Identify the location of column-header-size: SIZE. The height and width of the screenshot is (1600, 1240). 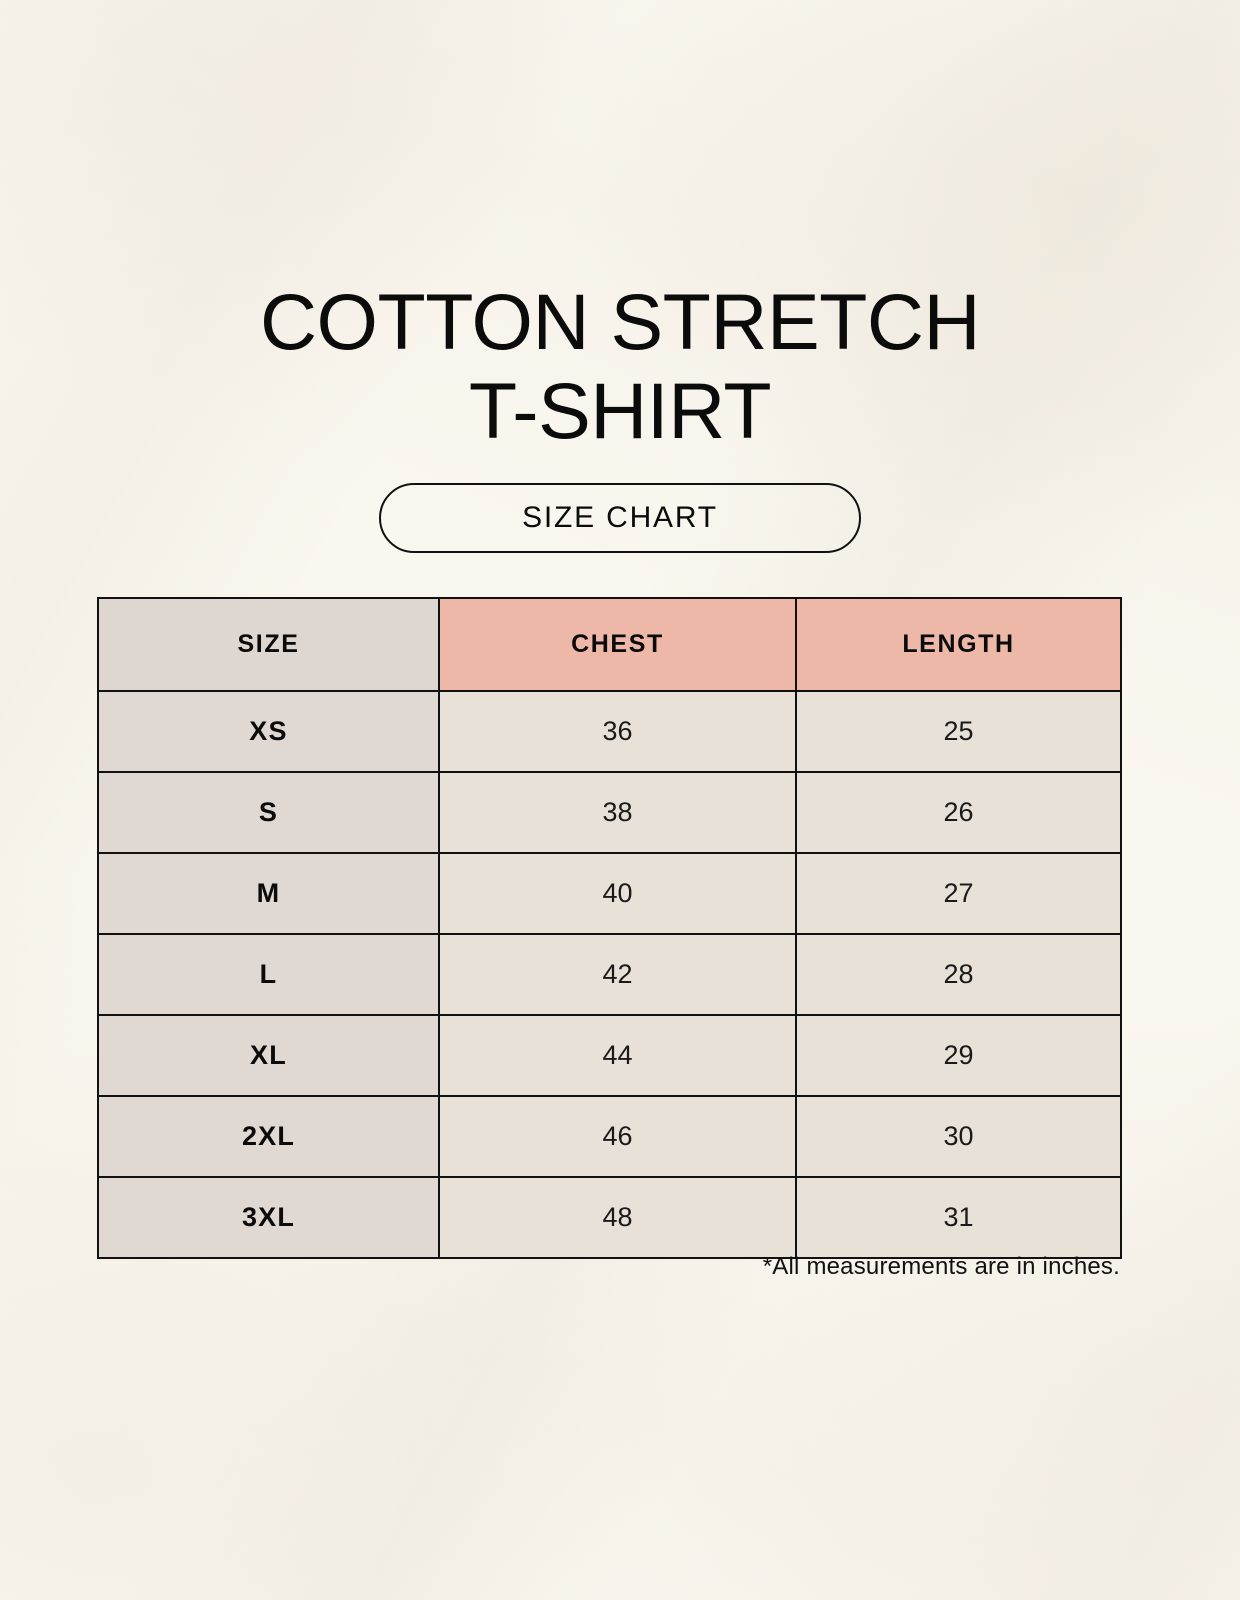
(268, 644).